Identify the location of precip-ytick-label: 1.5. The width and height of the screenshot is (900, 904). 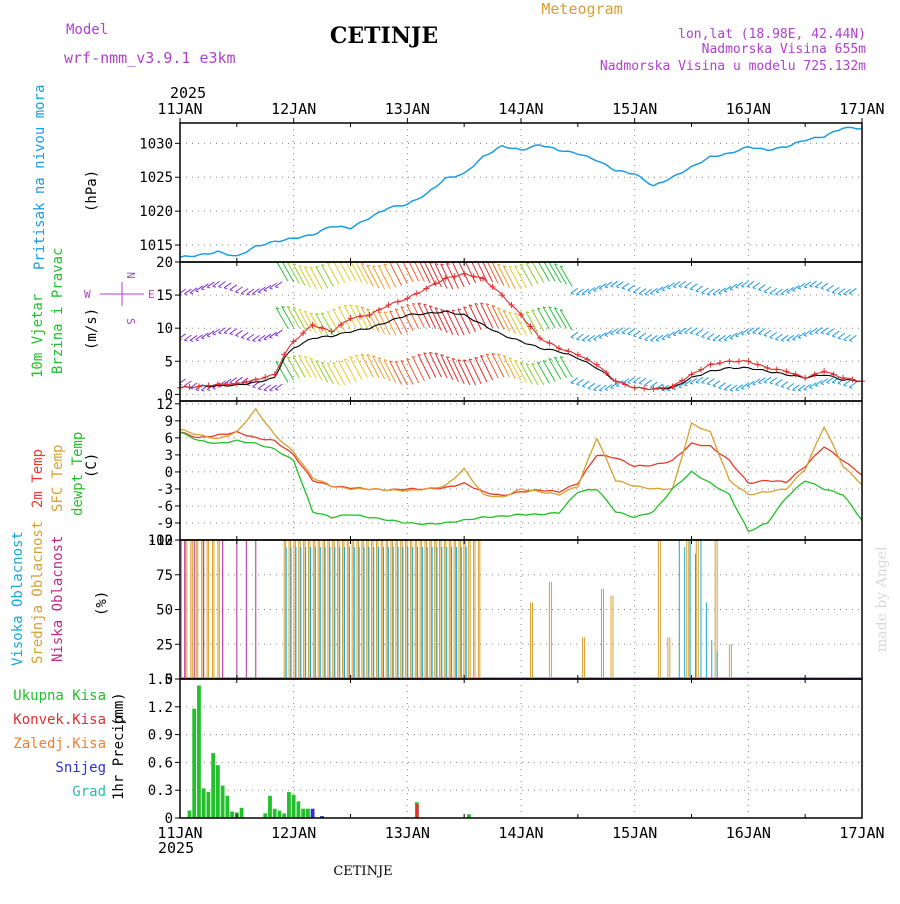
(160, 680).